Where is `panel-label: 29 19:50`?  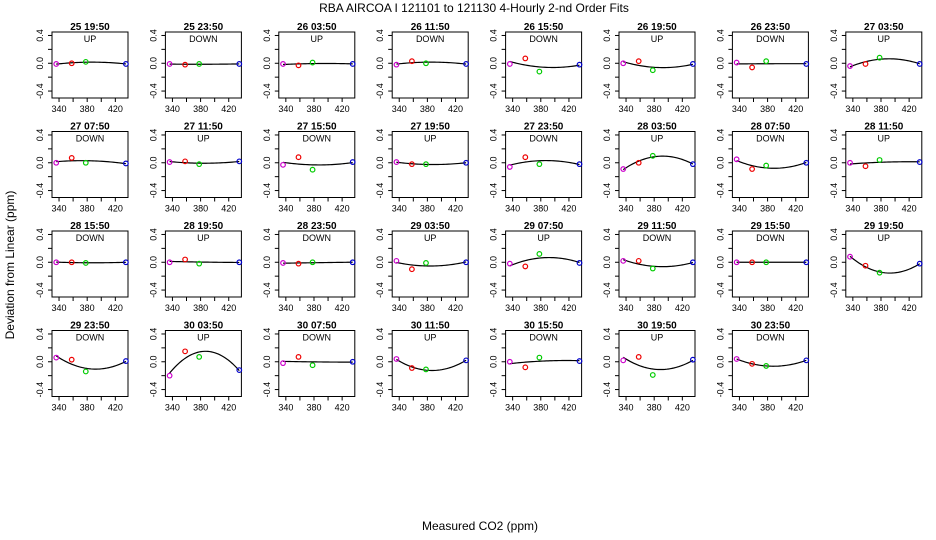
panel-label: 29 19:50 is located at coordinates (884, 226).